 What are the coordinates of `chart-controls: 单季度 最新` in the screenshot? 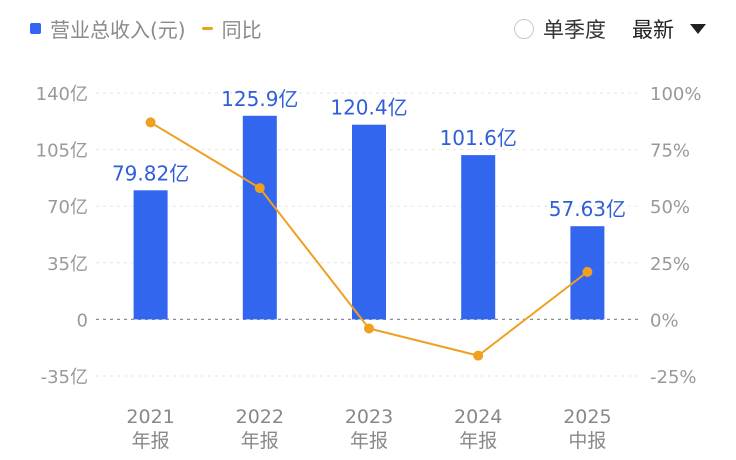 It's located at (610, 29).